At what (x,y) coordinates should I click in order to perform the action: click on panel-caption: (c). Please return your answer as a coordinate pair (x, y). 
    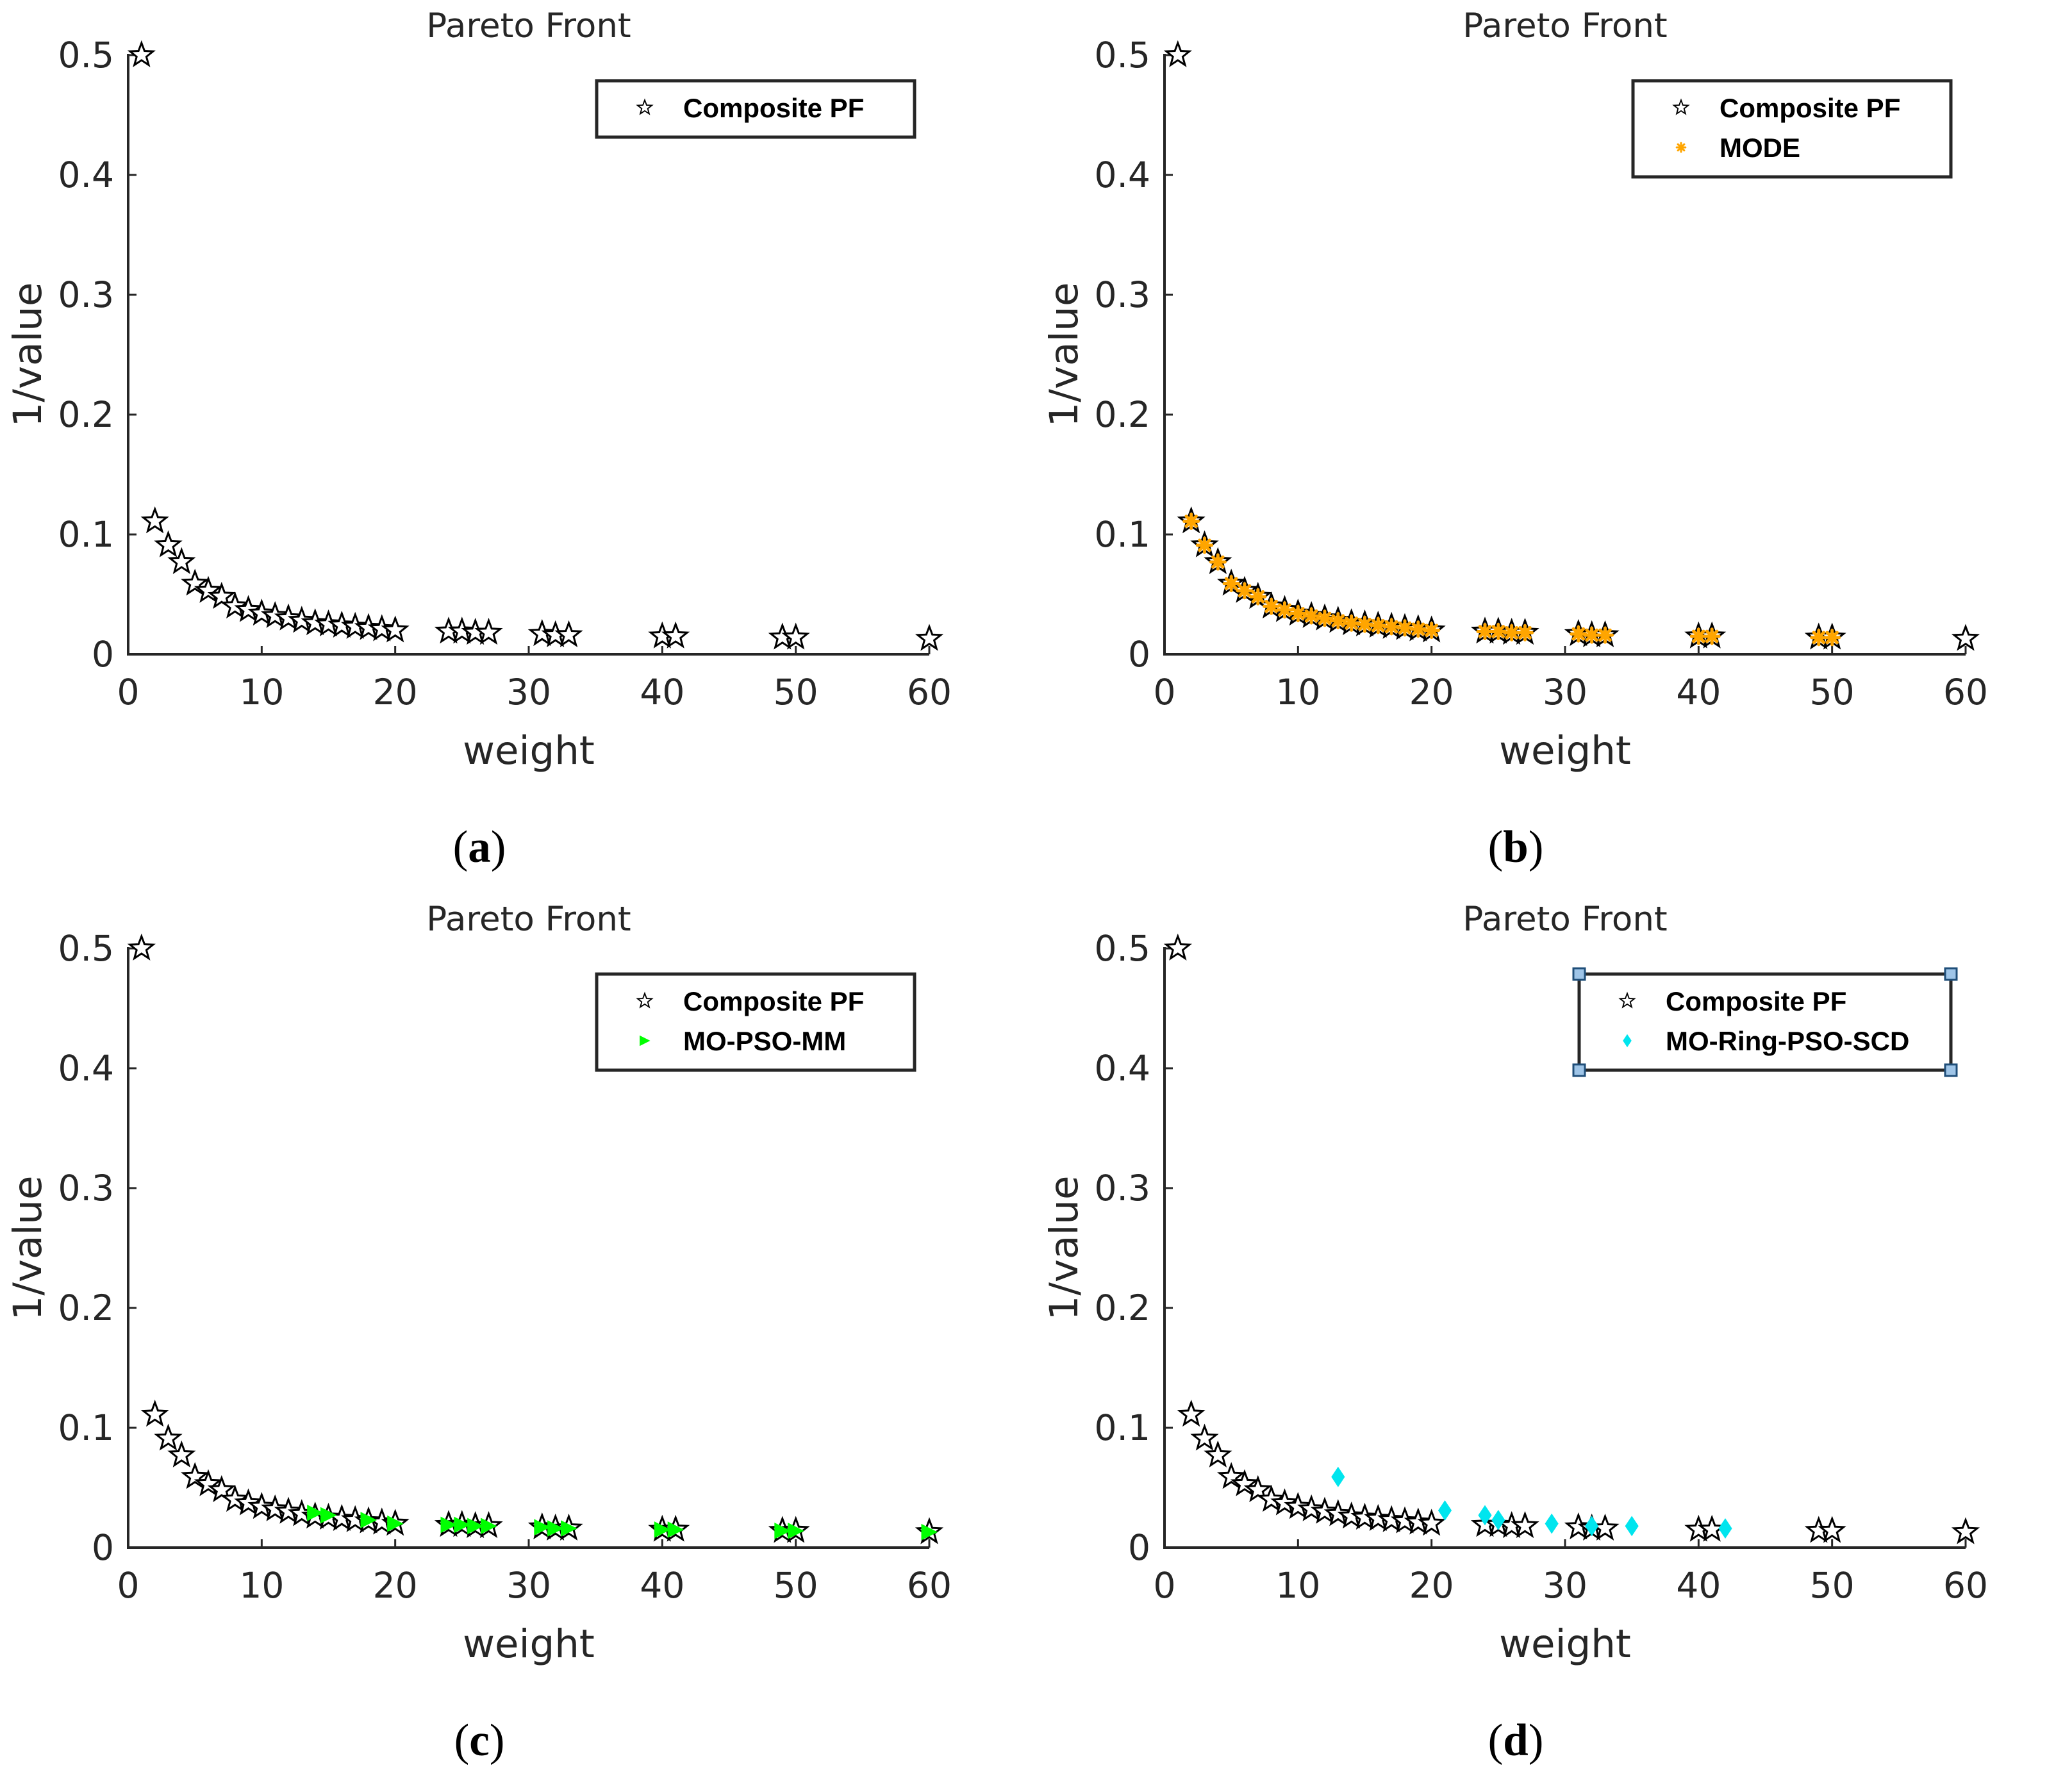
    Looking at the image, I should click on (479, 1740).